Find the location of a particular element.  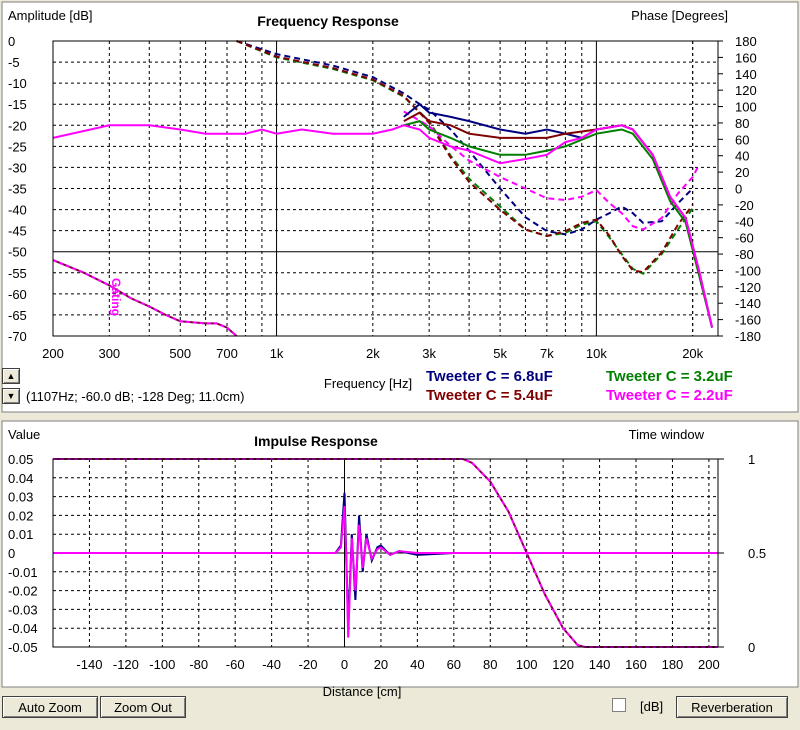

frequency-x-axis-label: Frequency [Hz] is located at coordinates (368, 383).